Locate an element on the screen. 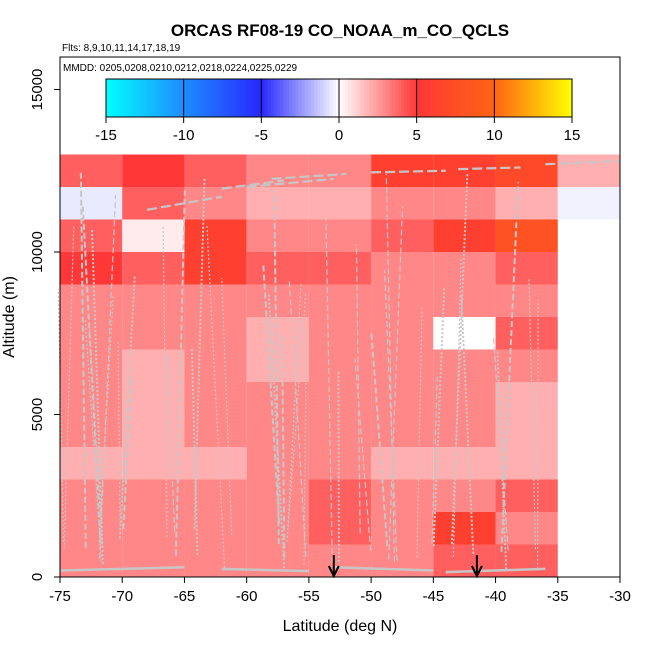 The width and height of the screenshot is (650, 650). flights-subtitle: Flts: 8,9,10,11,14,17,18,19 is located at coordinates (121, 48).